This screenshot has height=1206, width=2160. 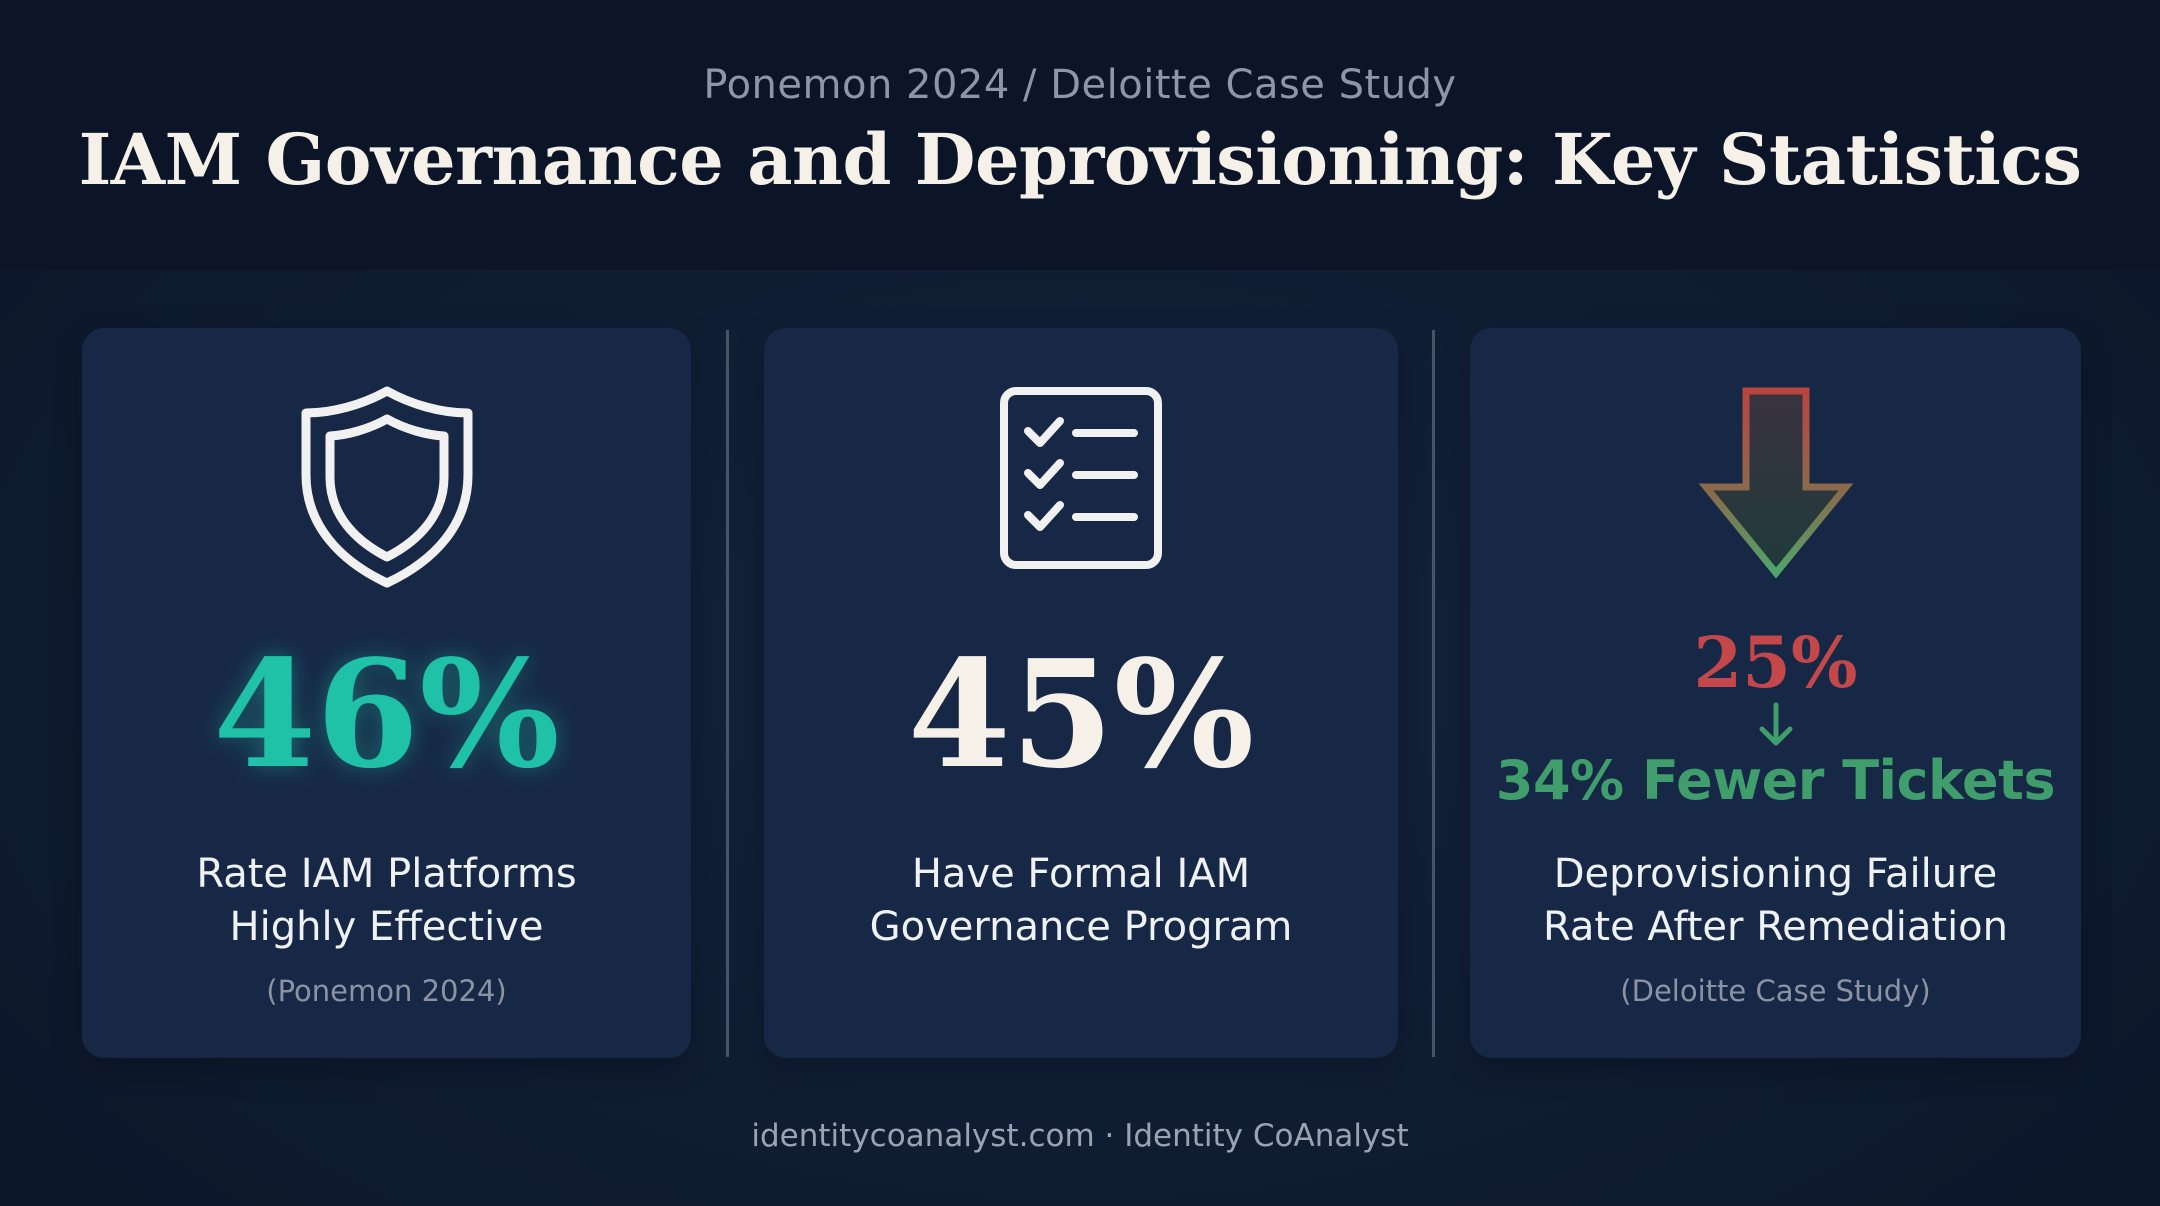 What do you see at coordinates (1081, 874) in the screenshot?
I see `stat-label-line: Have Formal IAM` at bounding box center [1081, 874].